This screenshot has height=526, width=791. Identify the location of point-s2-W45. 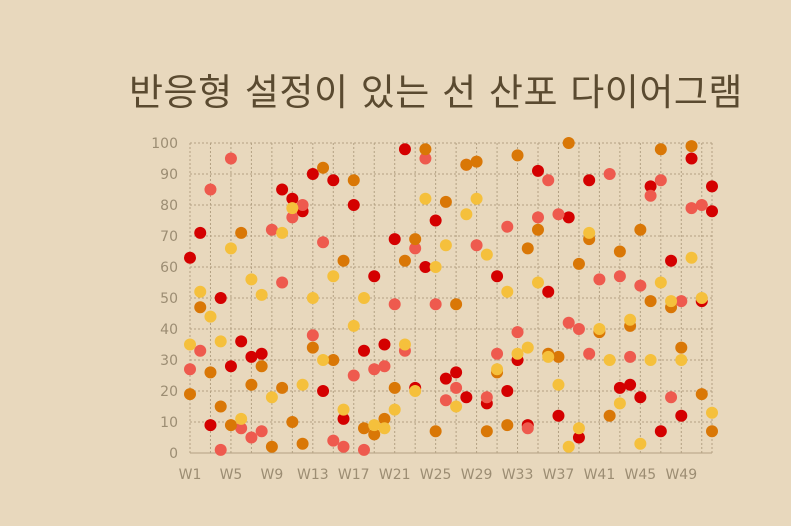
(640, 229).